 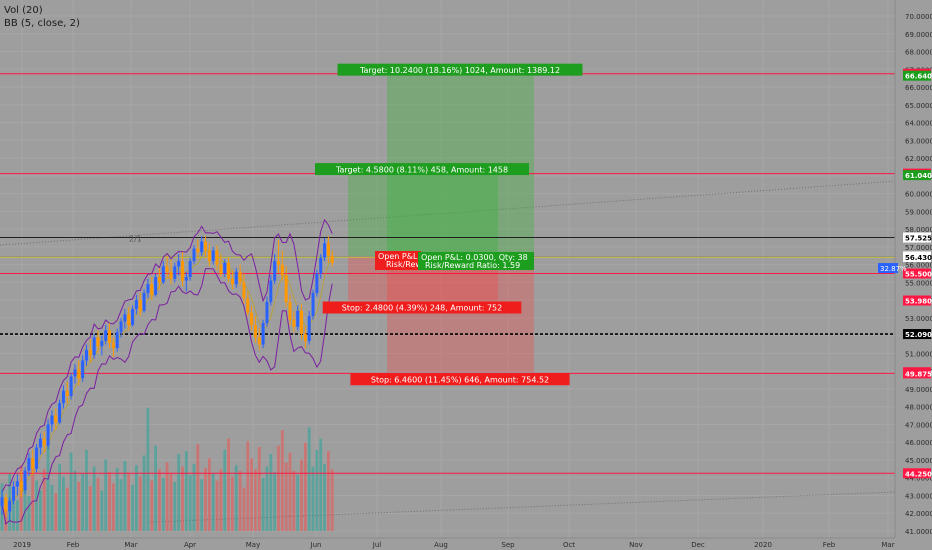 What do you see at coordinates (23, 10) in the screenshot?
I see `volume-legend: Vol (20)` at bounding box center [23, 10].